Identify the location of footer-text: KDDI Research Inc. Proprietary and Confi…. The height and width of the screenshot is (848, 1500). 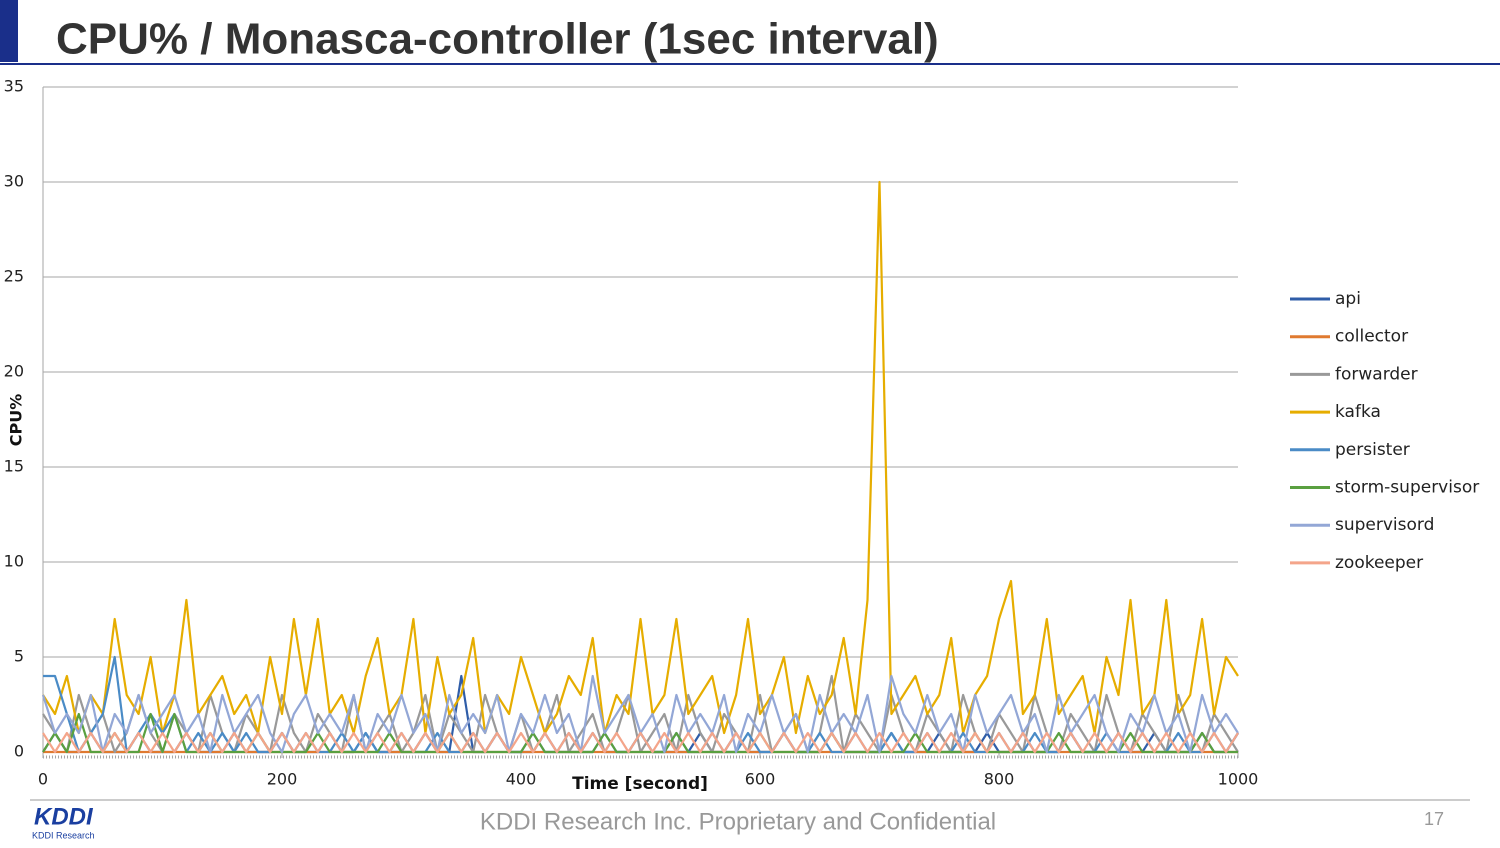
(738, 821).